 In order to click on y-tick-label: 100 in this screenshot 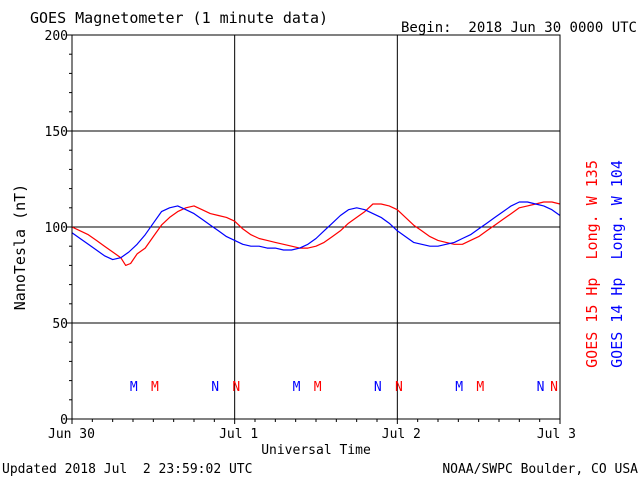, I will do `click(56, 228)`.